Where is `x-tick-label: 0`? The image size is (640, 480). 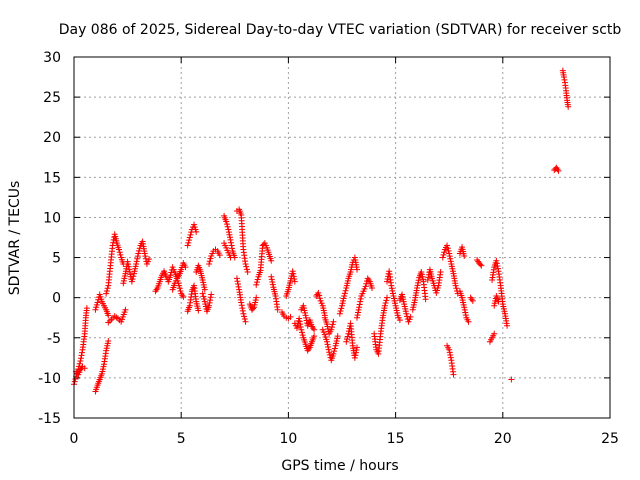
x-tick-label: 0 is located at coordinates (74, 439).